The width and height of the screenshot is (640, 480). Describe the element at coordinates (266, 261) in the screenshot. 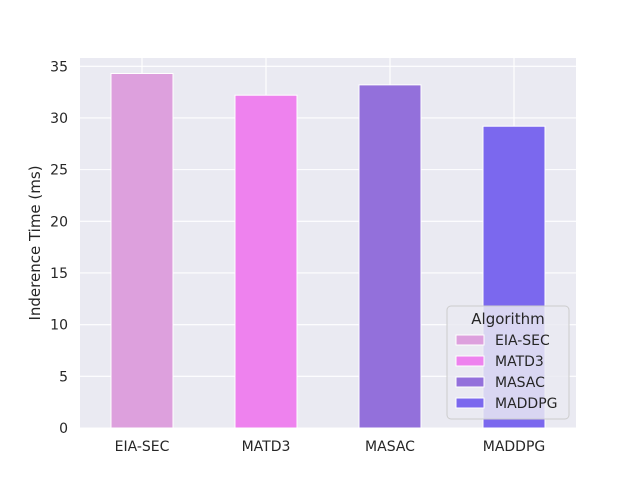

I see `bar-matd3` at that location.